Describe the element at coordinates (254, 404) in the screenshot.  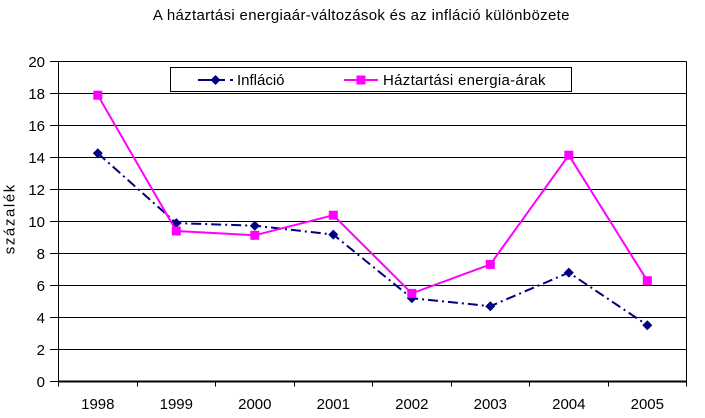
I see `svg-text: 2000` at that location.